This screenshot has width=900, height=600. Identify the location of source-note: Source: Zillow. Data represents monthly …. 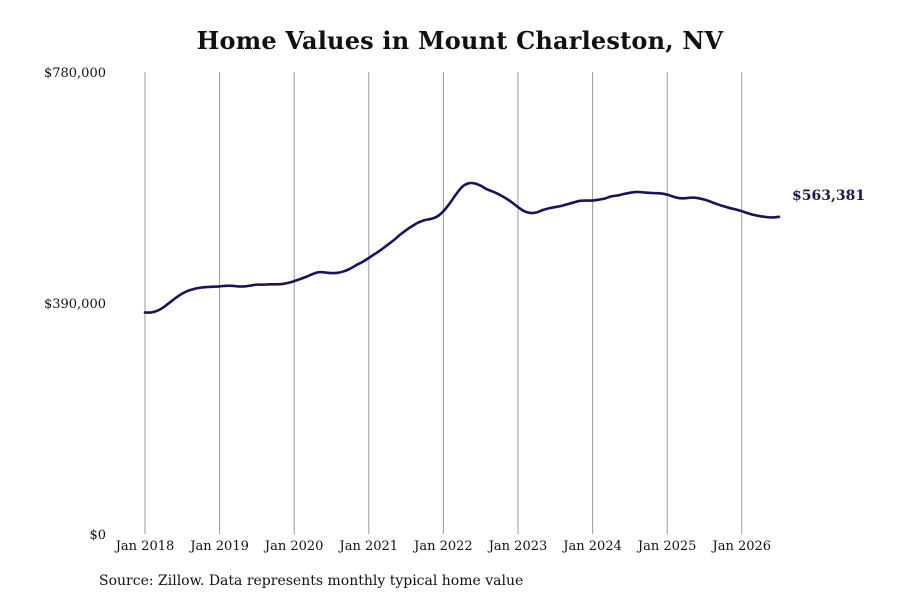
(311, 581).